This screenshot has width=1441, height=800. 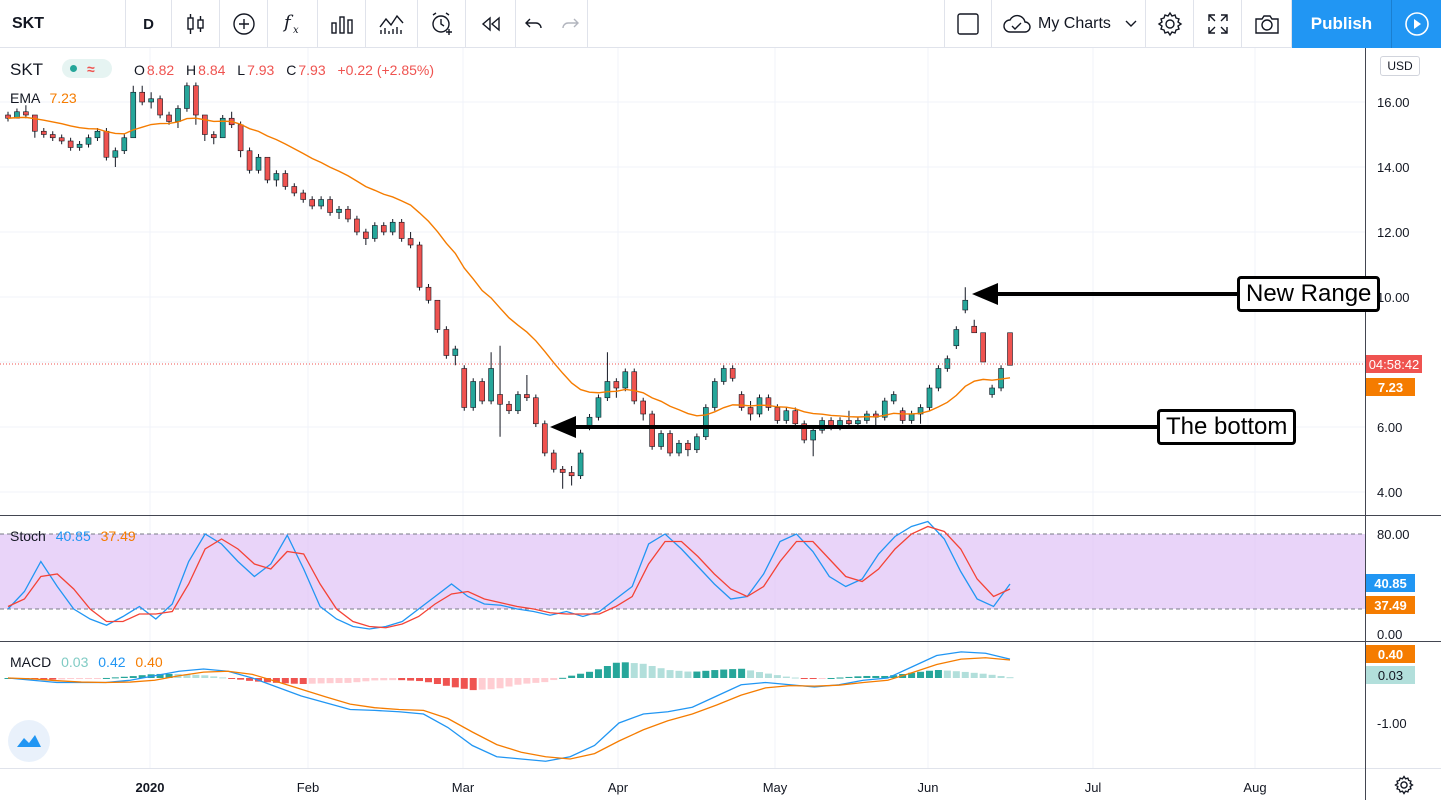 What do you see at coordinates (1218, 24) in the screenshot?
I see `fullscreen-button` at bounding box center [1218, 24].